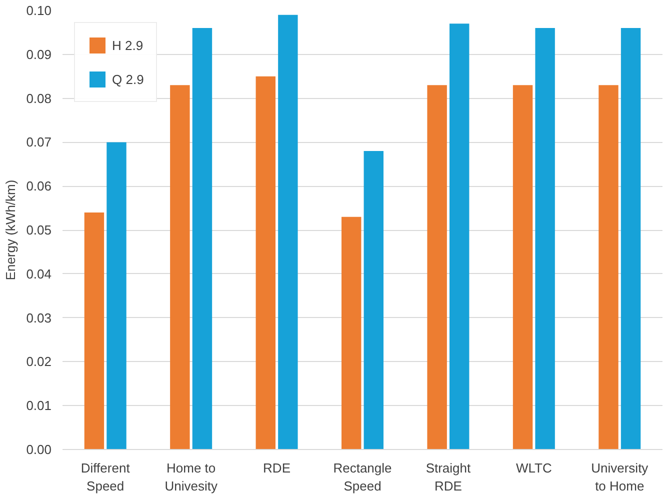 The width and height of the screenshot is (667, 496). Describe the element at coordinates (39, 54) in the screenshot. I see `y-tick-label: 0.09` at that location.